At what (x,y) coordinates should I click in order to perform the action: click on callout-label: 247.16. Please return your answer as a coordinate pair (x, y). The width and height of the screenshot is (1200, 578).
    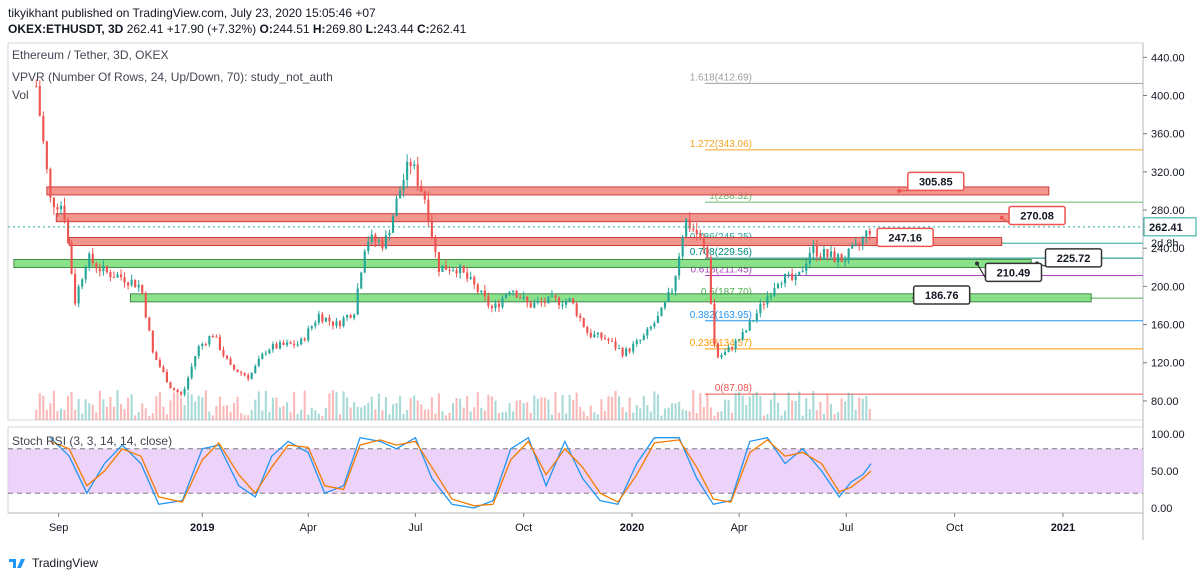
    Looking at the image, I should click on (905, 238).